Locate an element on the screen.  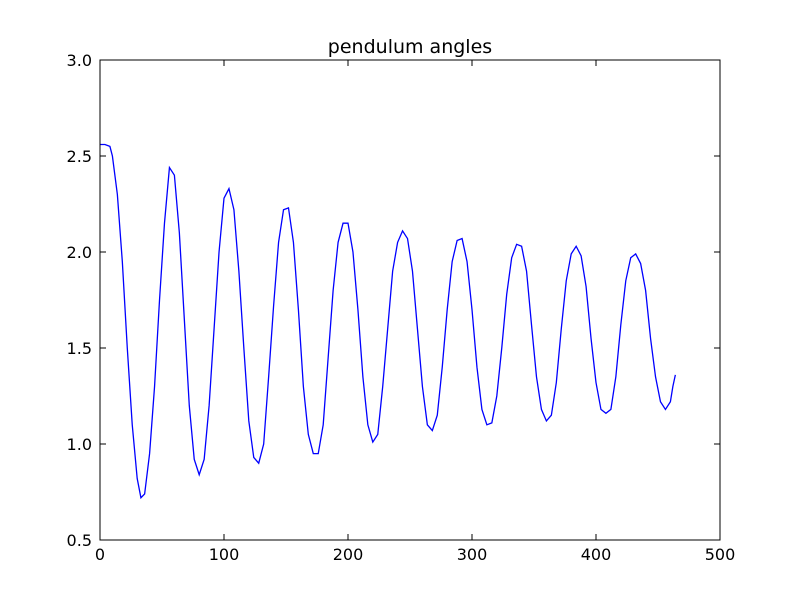
y-tick-label: 2.5 is located at coordinates (79, 156).